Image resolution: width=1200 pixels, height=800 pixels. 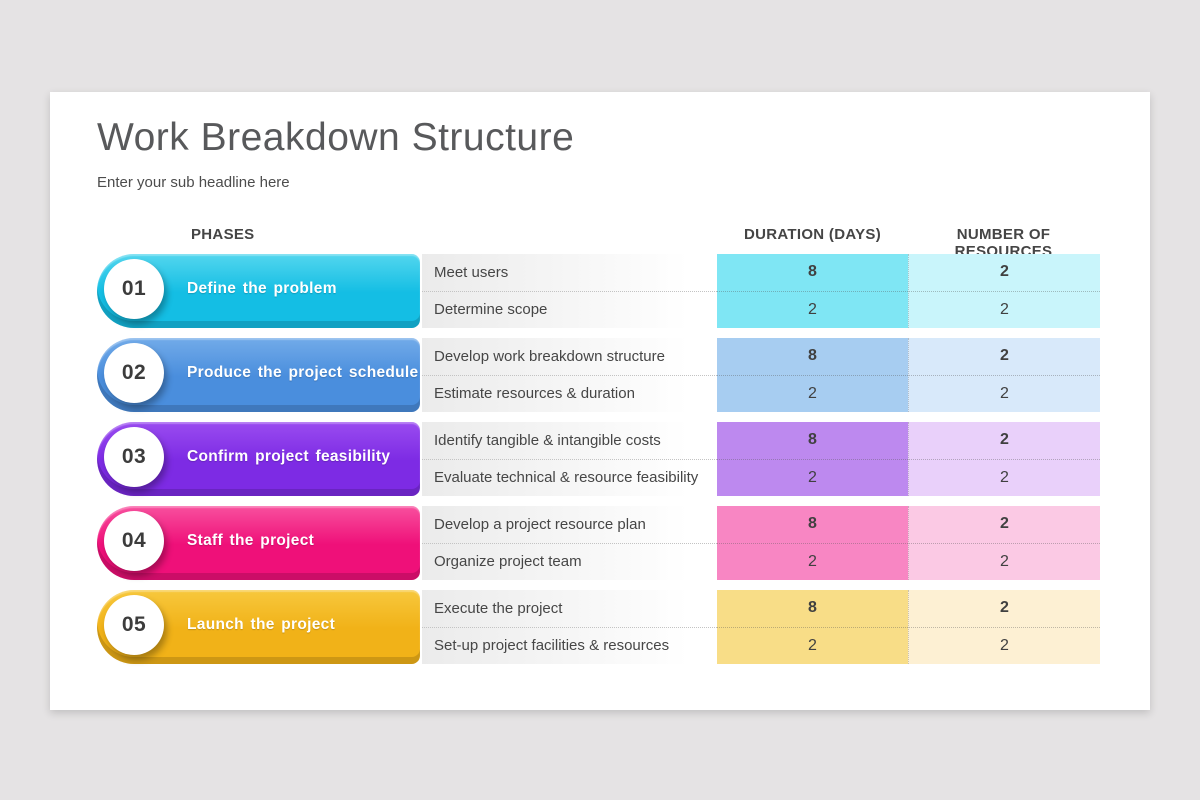 What do you see at coordinates (336, 137) in the screenshot?
I see `page-title: Work Breakdown Structure` at bounding box center [336, 137].